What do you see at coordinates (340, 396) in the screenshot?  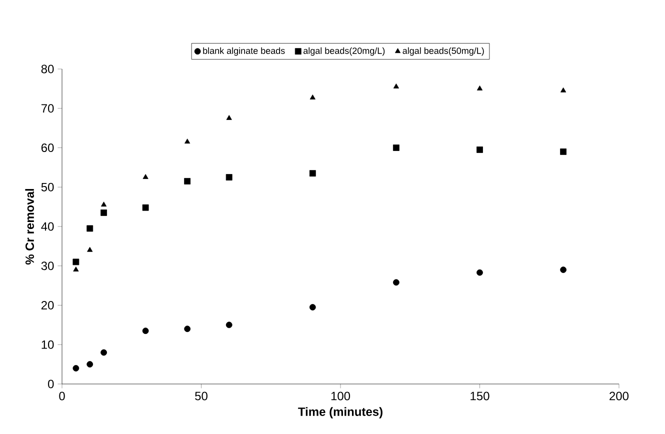 I see `x-tick-label: 100` at bounding box center [340, 396].